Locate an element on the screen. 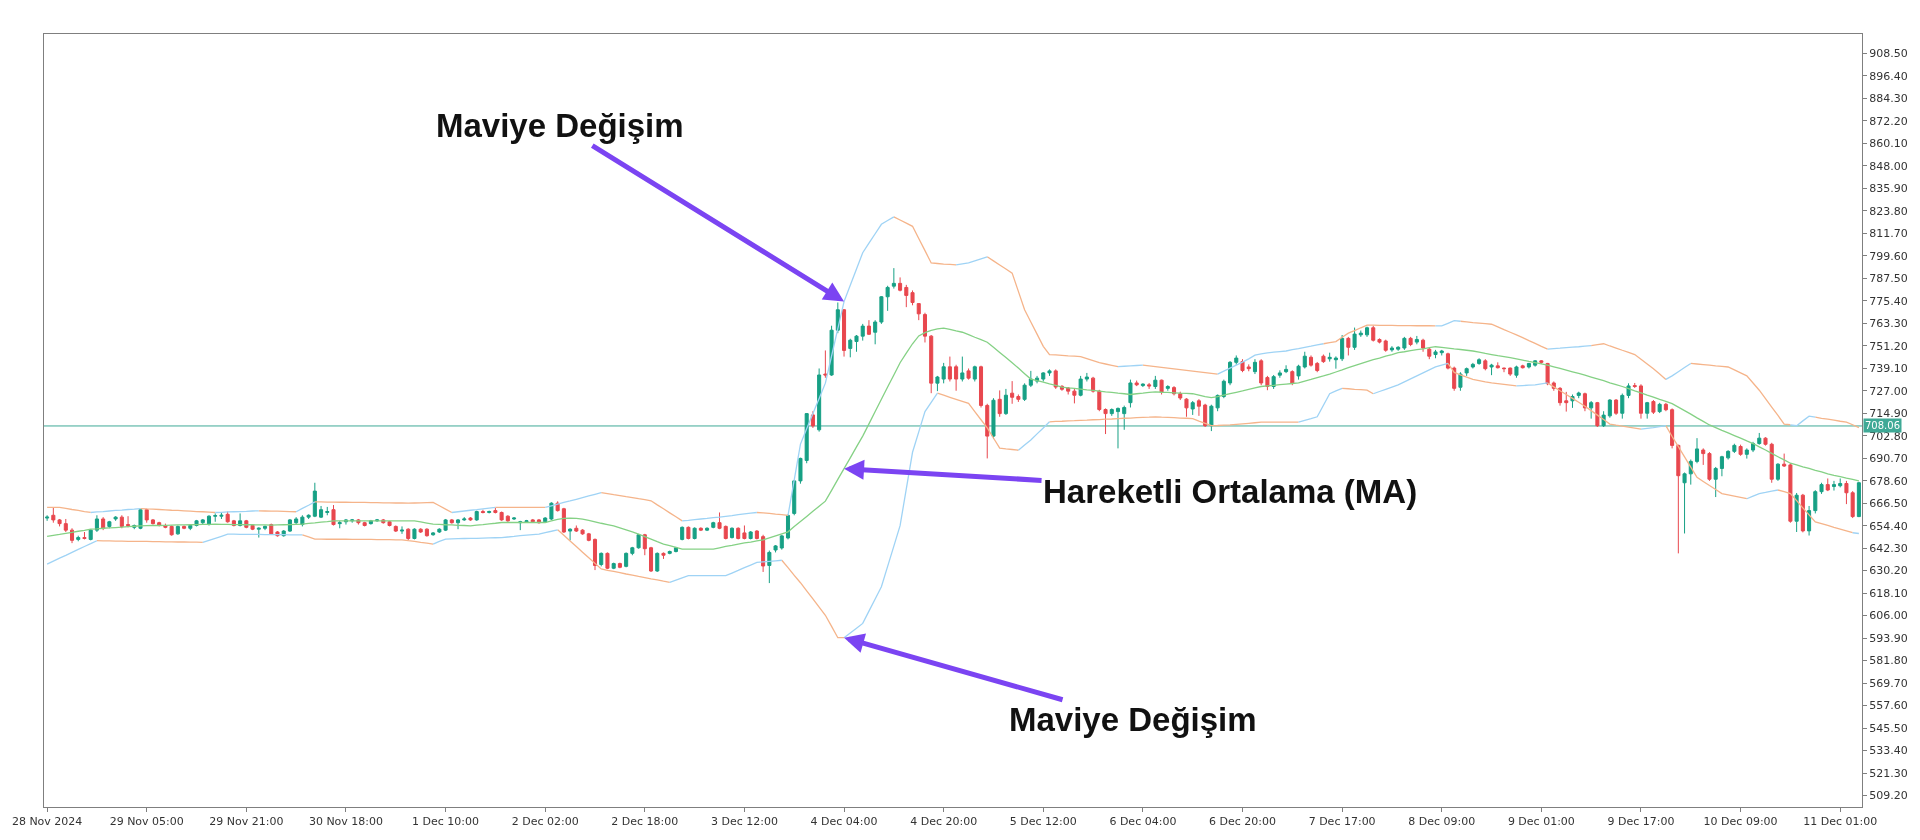 This screenshot has height=840, width=1920. y-tick-label: 557.60 is located at coordinates (1888, 706).